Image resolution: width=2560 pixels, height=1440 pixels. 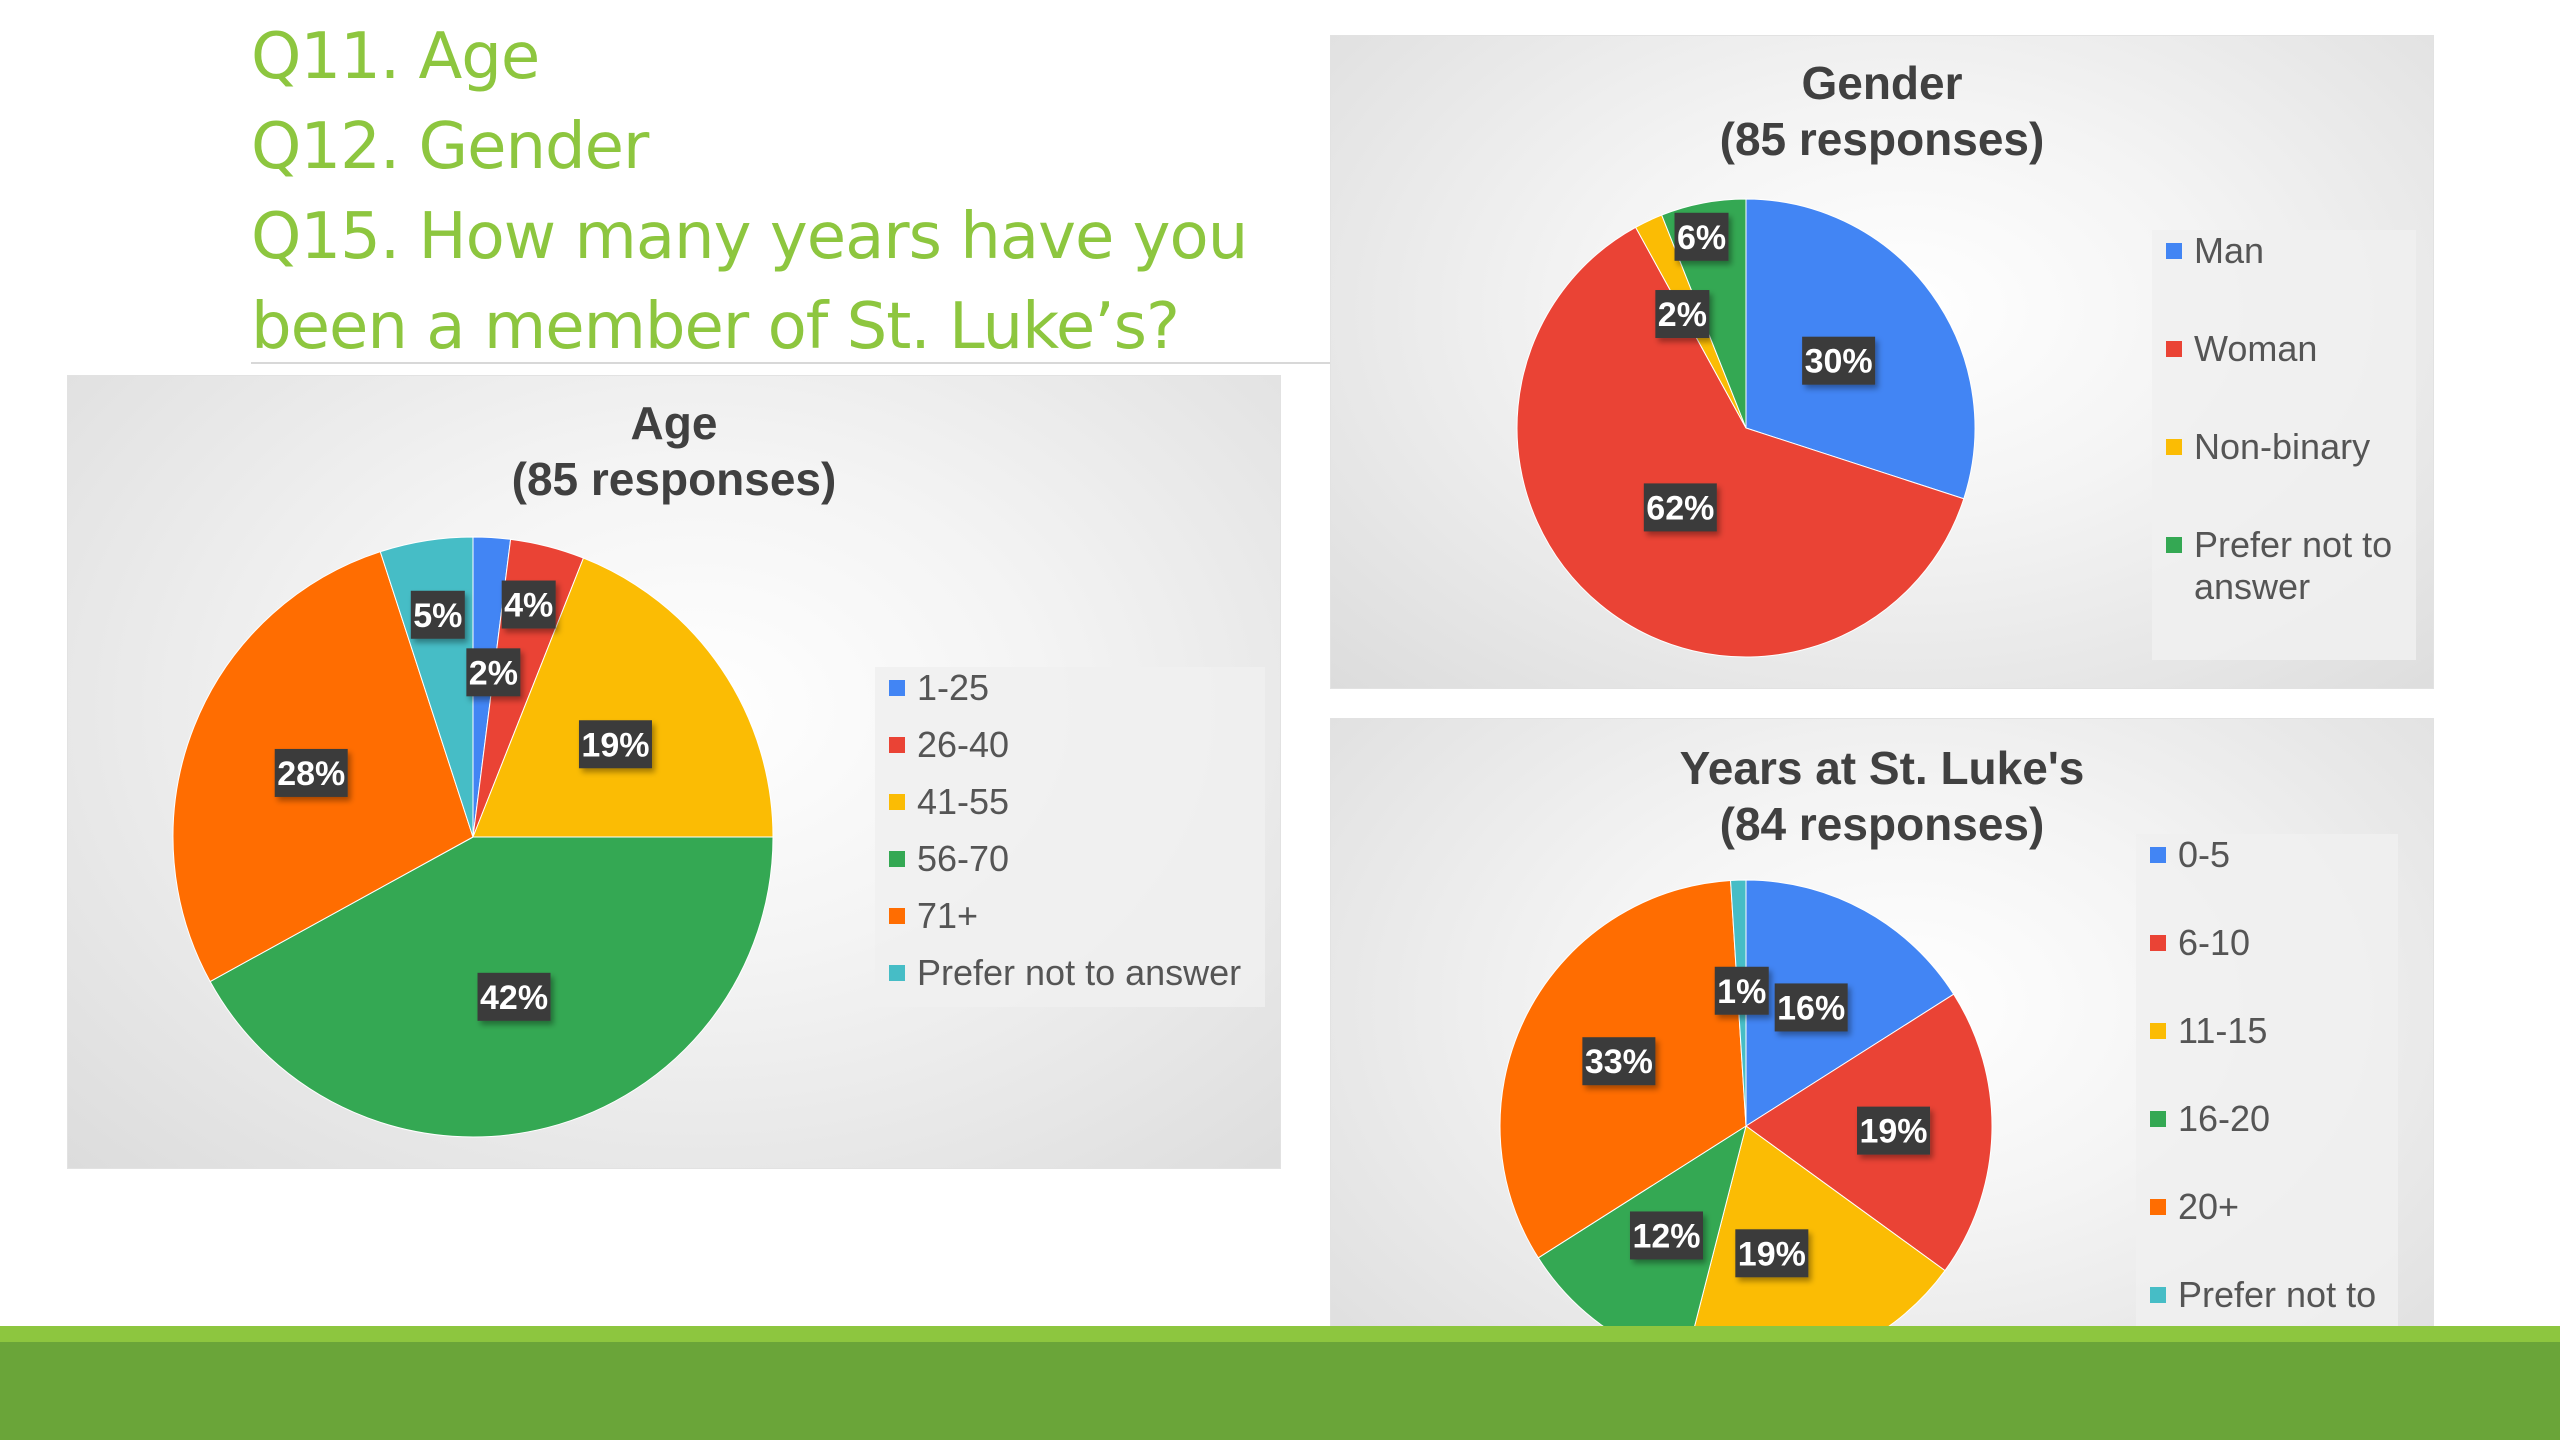 I want to click on legend-label: 71+, so click(x=948, y=915).